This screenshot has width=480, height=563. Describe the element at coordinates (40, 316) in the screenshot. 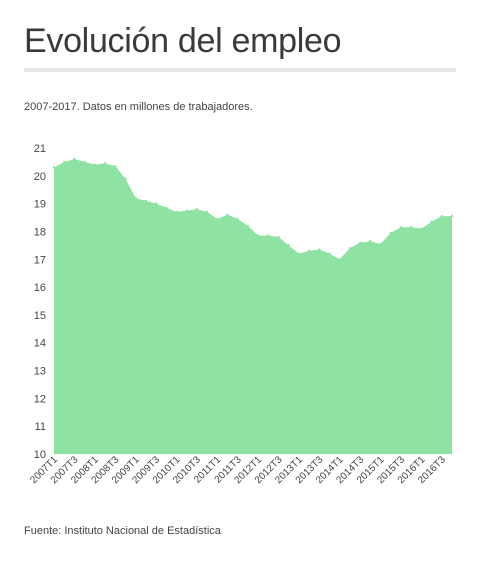

I see `y-tick-label: 15` at that location.